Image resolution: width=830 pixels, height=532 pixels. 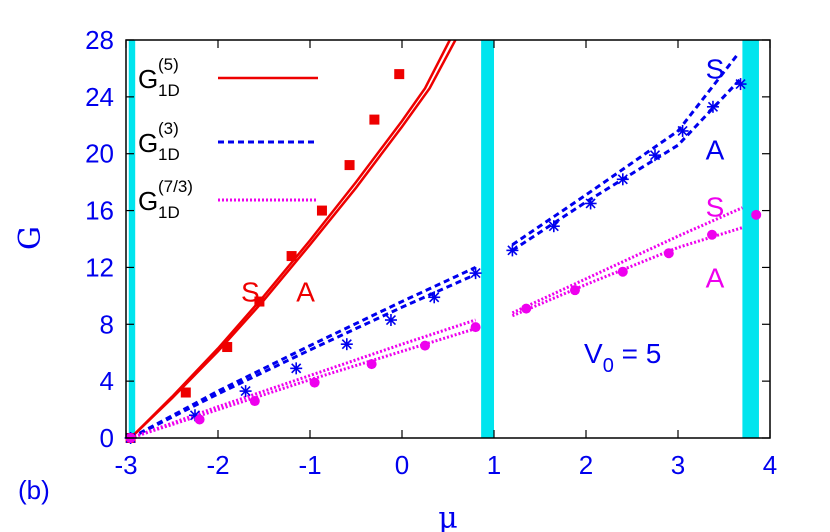 What do you see at coordinates (586, 465) in the screenshot?
I see `x-tick-label-5: 2` at bounding box center [586, 465].